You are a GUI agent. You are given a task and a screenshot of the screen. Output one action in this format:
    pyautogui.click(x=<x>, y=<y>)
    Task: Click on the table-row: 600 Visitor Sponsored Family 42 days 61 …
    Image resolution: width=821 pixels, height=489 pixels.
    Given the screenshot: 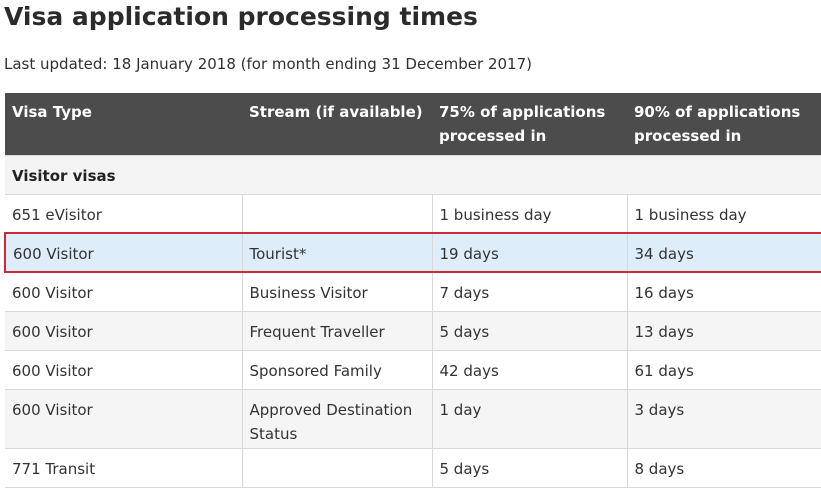 What is the action you would take?
    pyautogui.click(x=413, y=370)
    